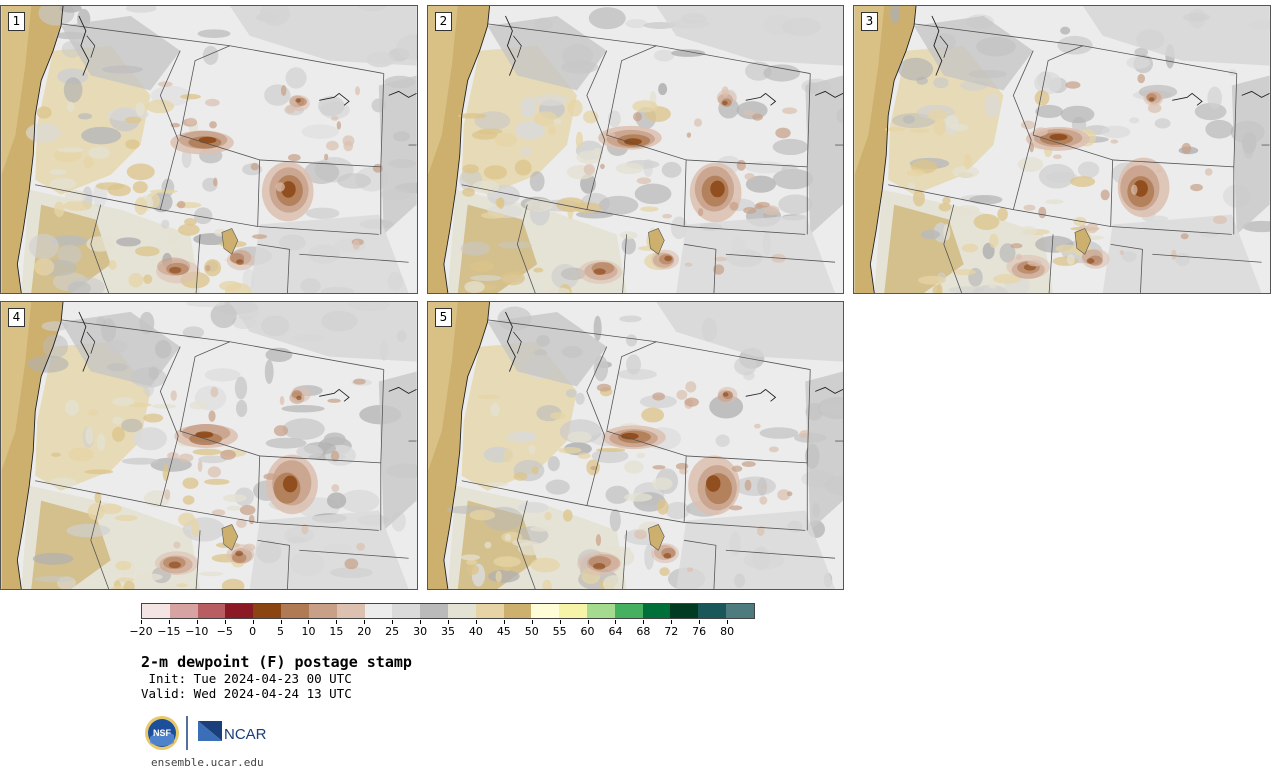 Image resolution: width=1280 pixels, height=773 pixels. What do you see at coordinates (392, 631) in the screenshot?
I see `colorbar-tick-label: 25` at bounding box center [392, 631].